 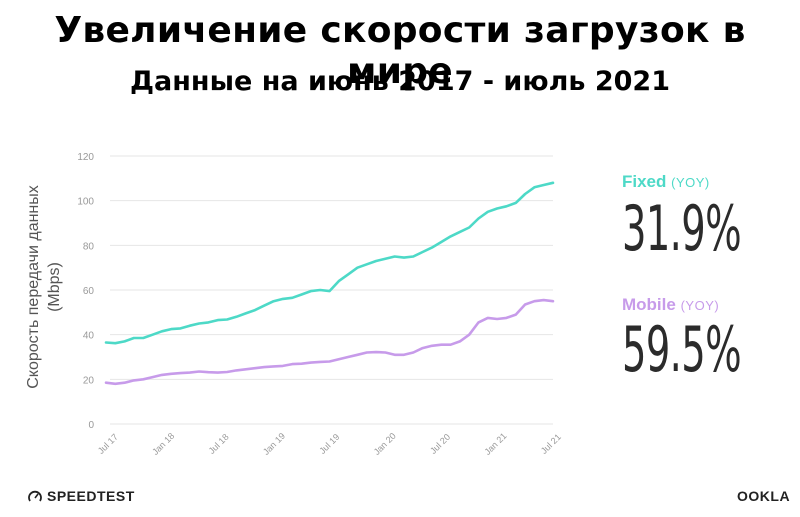 What do you see at coordinates (400, 81) in the screenshot?
I see `chart-subtitle: Данные на июнь 2017 - июль 2021` at bounding box center [400, 81].